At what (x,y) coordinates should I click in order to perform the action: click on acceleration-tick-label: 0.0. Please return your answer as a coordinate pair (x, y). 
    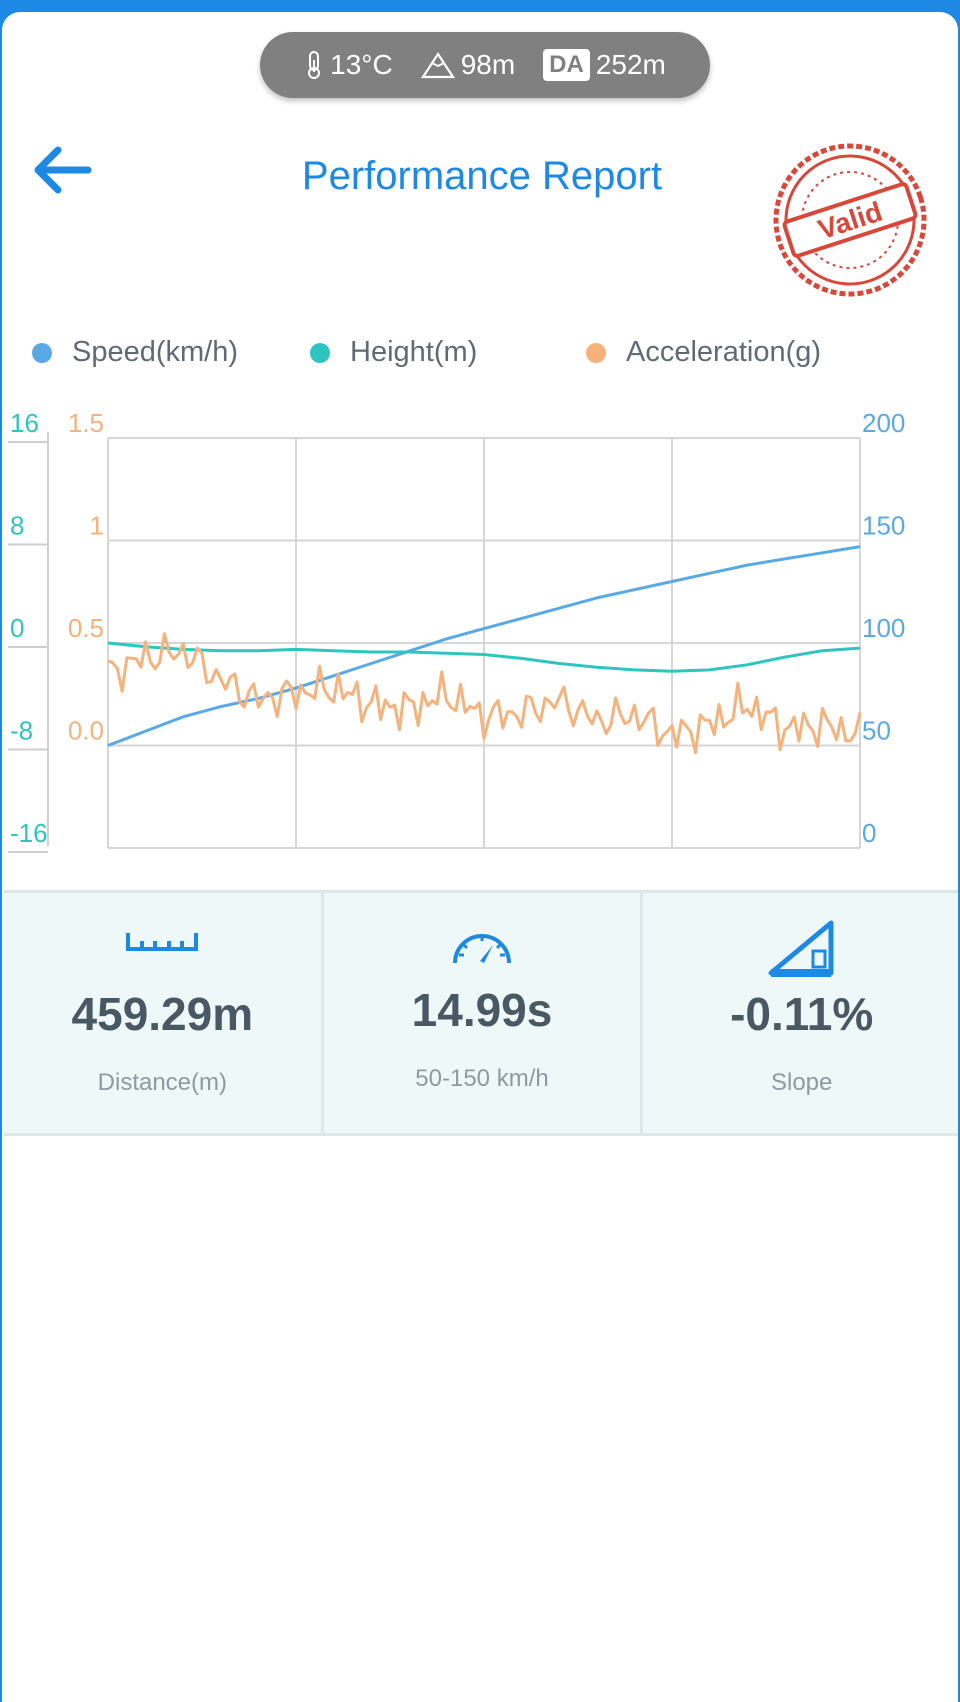
    Looking at the image, I should click on (86, 731).